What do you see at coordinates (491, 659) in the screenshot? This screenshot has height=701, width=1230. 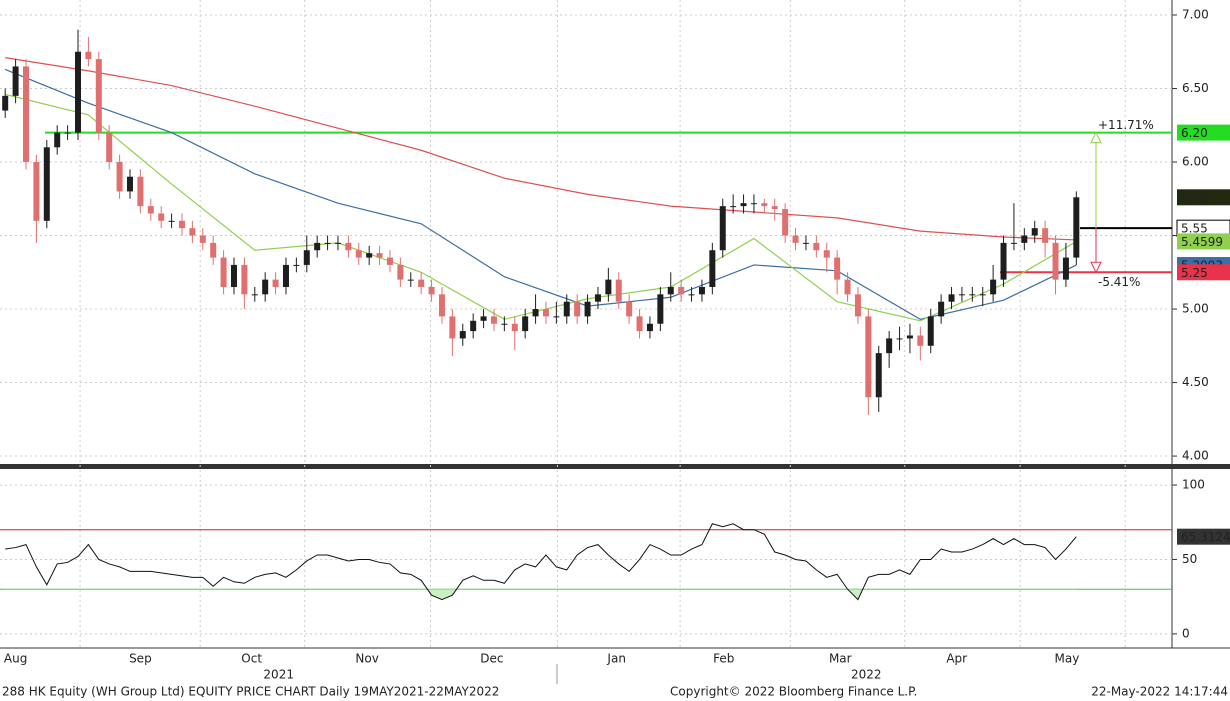 I see `x-tick-label: Dec` at bounding box center [491, 659].